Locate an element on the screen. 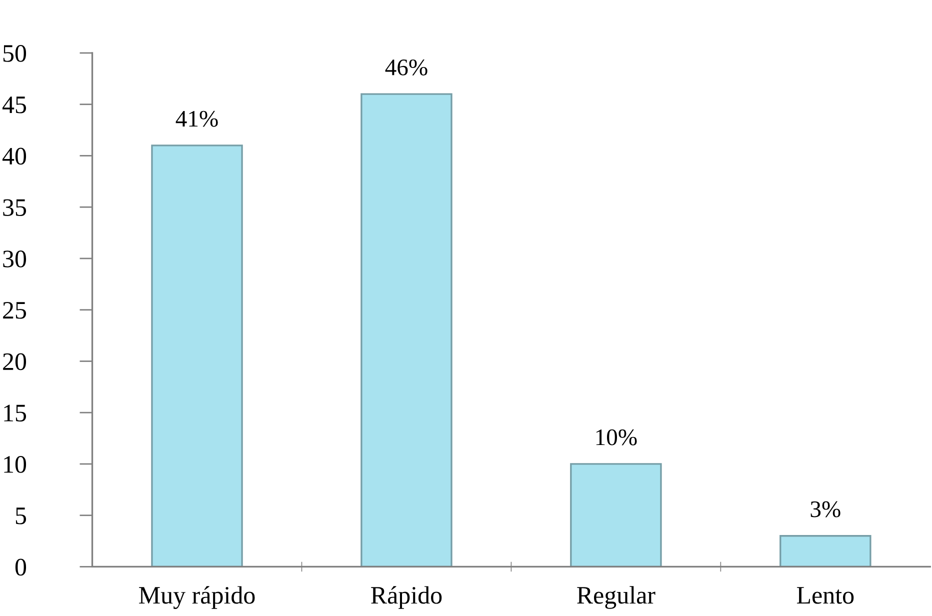 The height and width of the screenshot is (616, 932). x-tick-label: Regular is located at coordinates (616, 597).